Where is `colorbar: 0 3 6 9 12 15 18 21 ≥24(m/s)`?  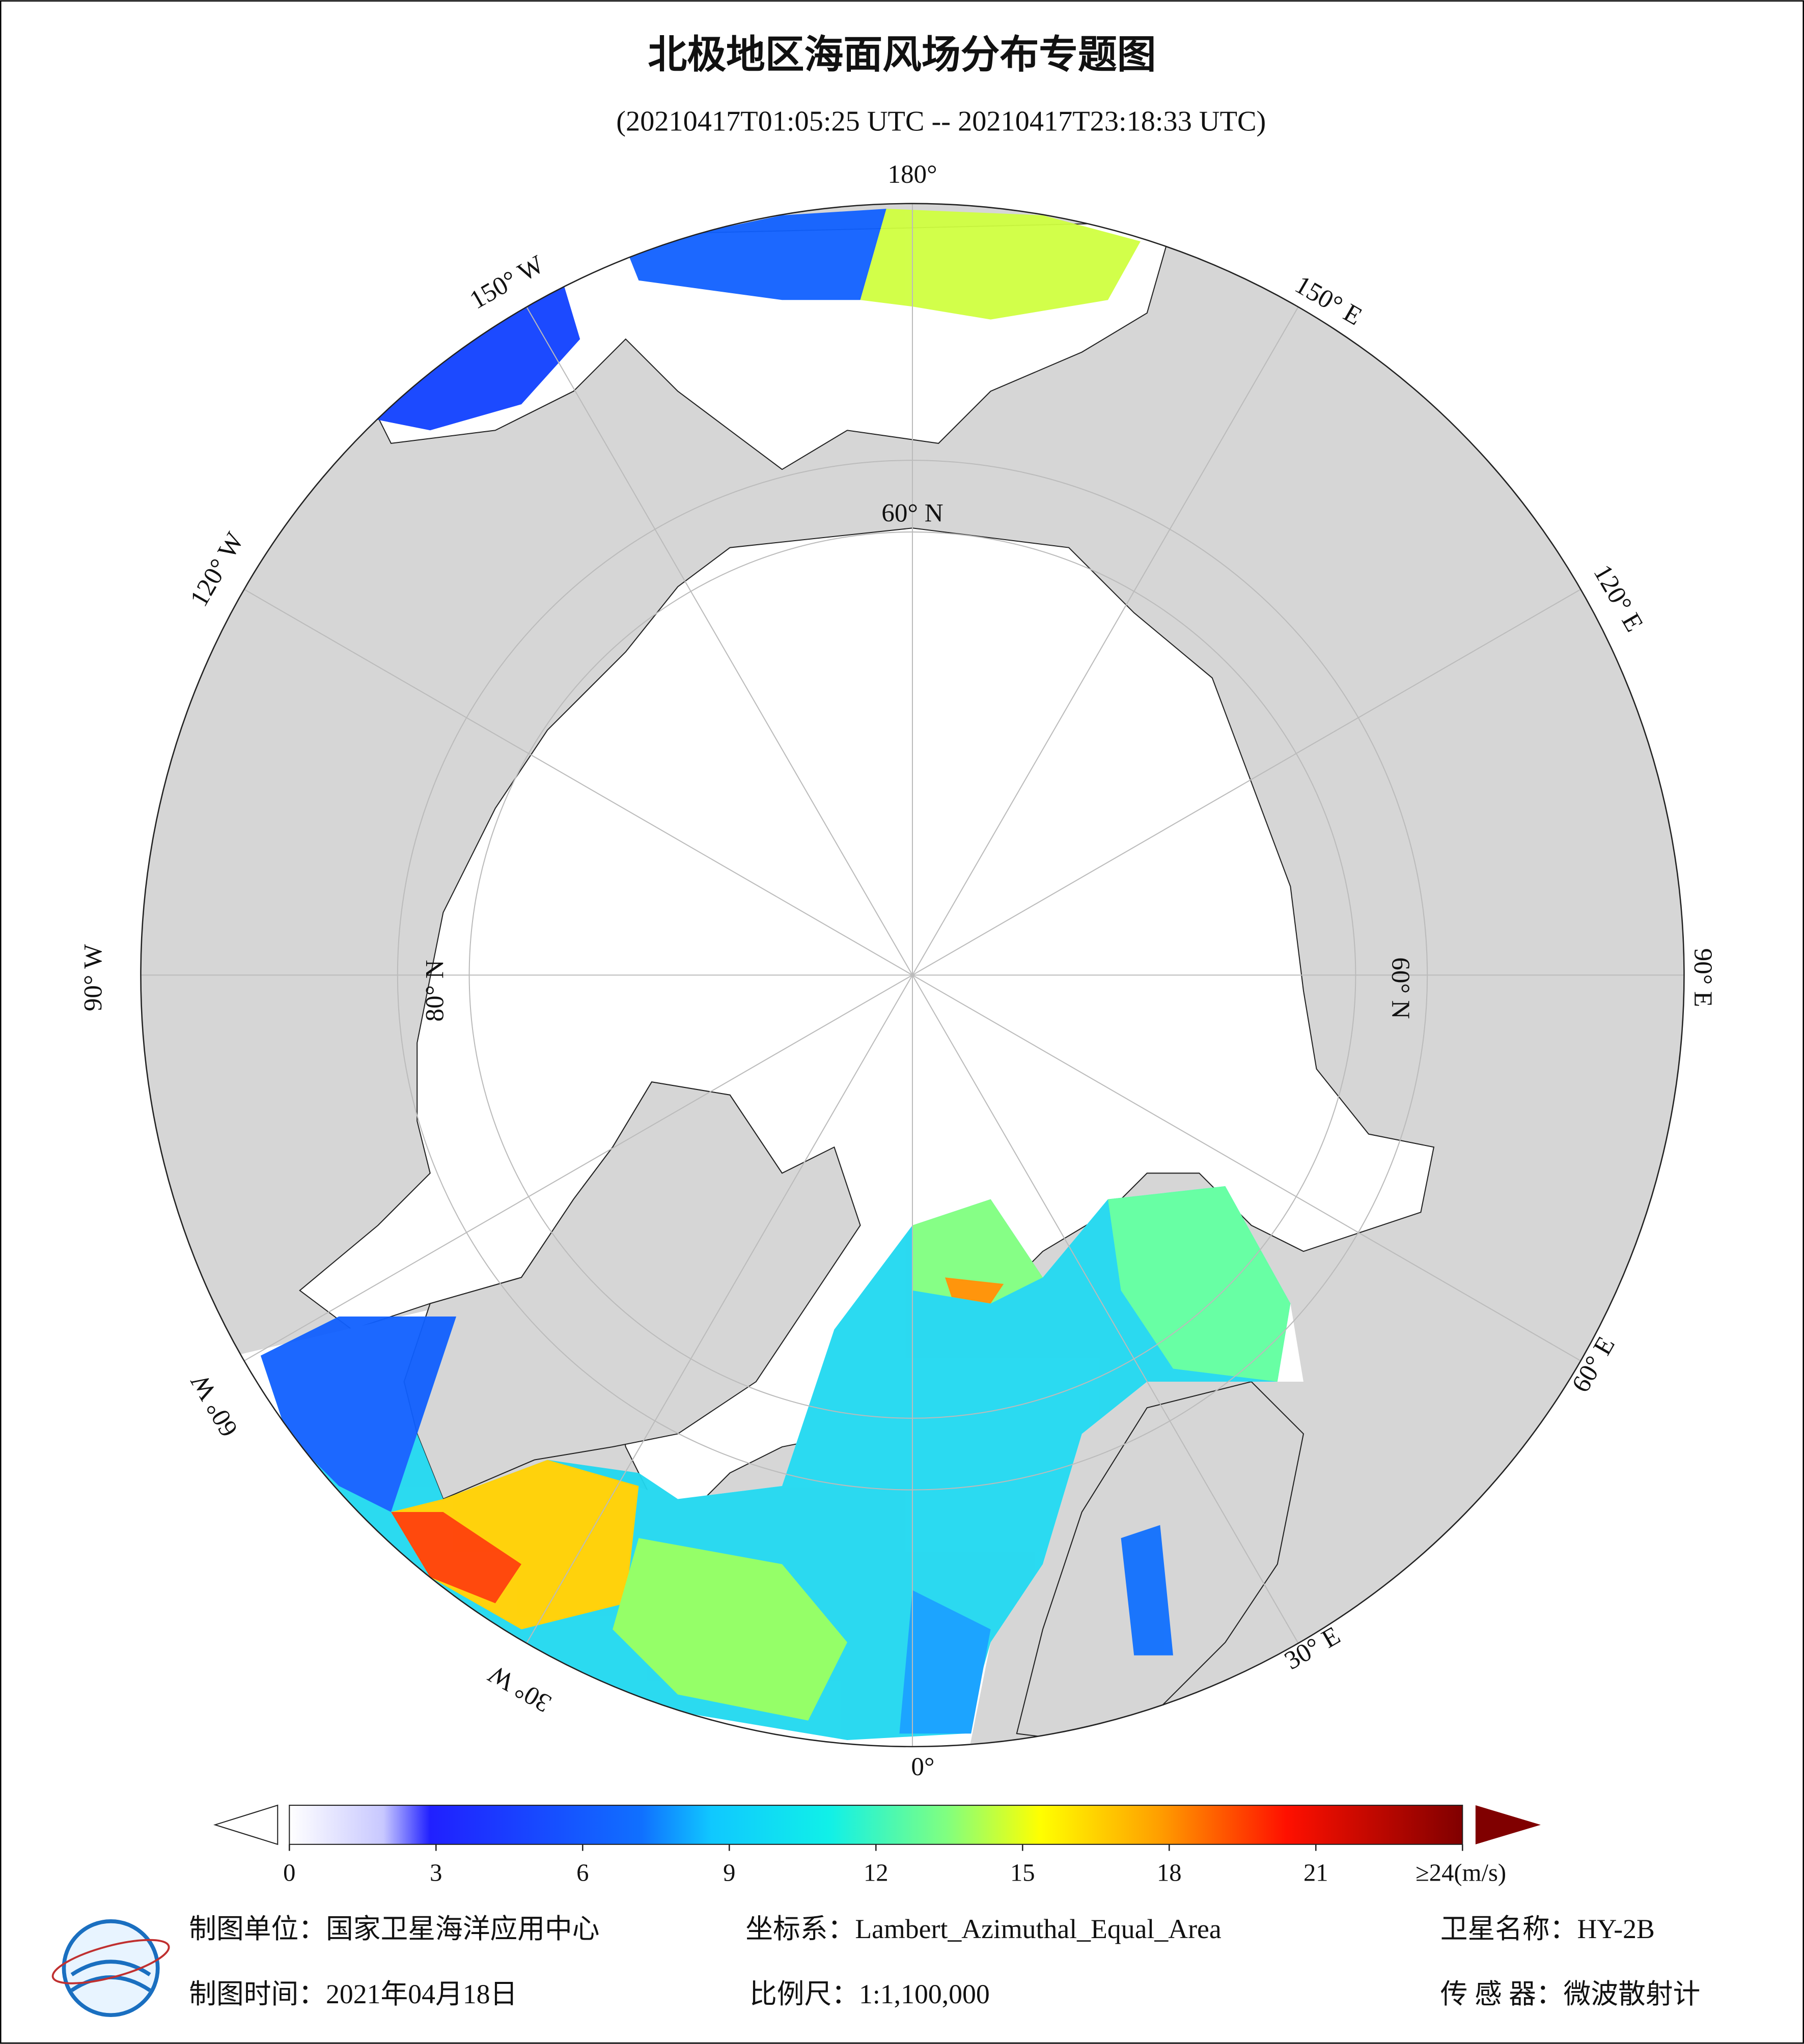
colorbar: 0 3 6 9 12 15 18 21 ≥24(m/s) is located at coordinates (877, 1845).